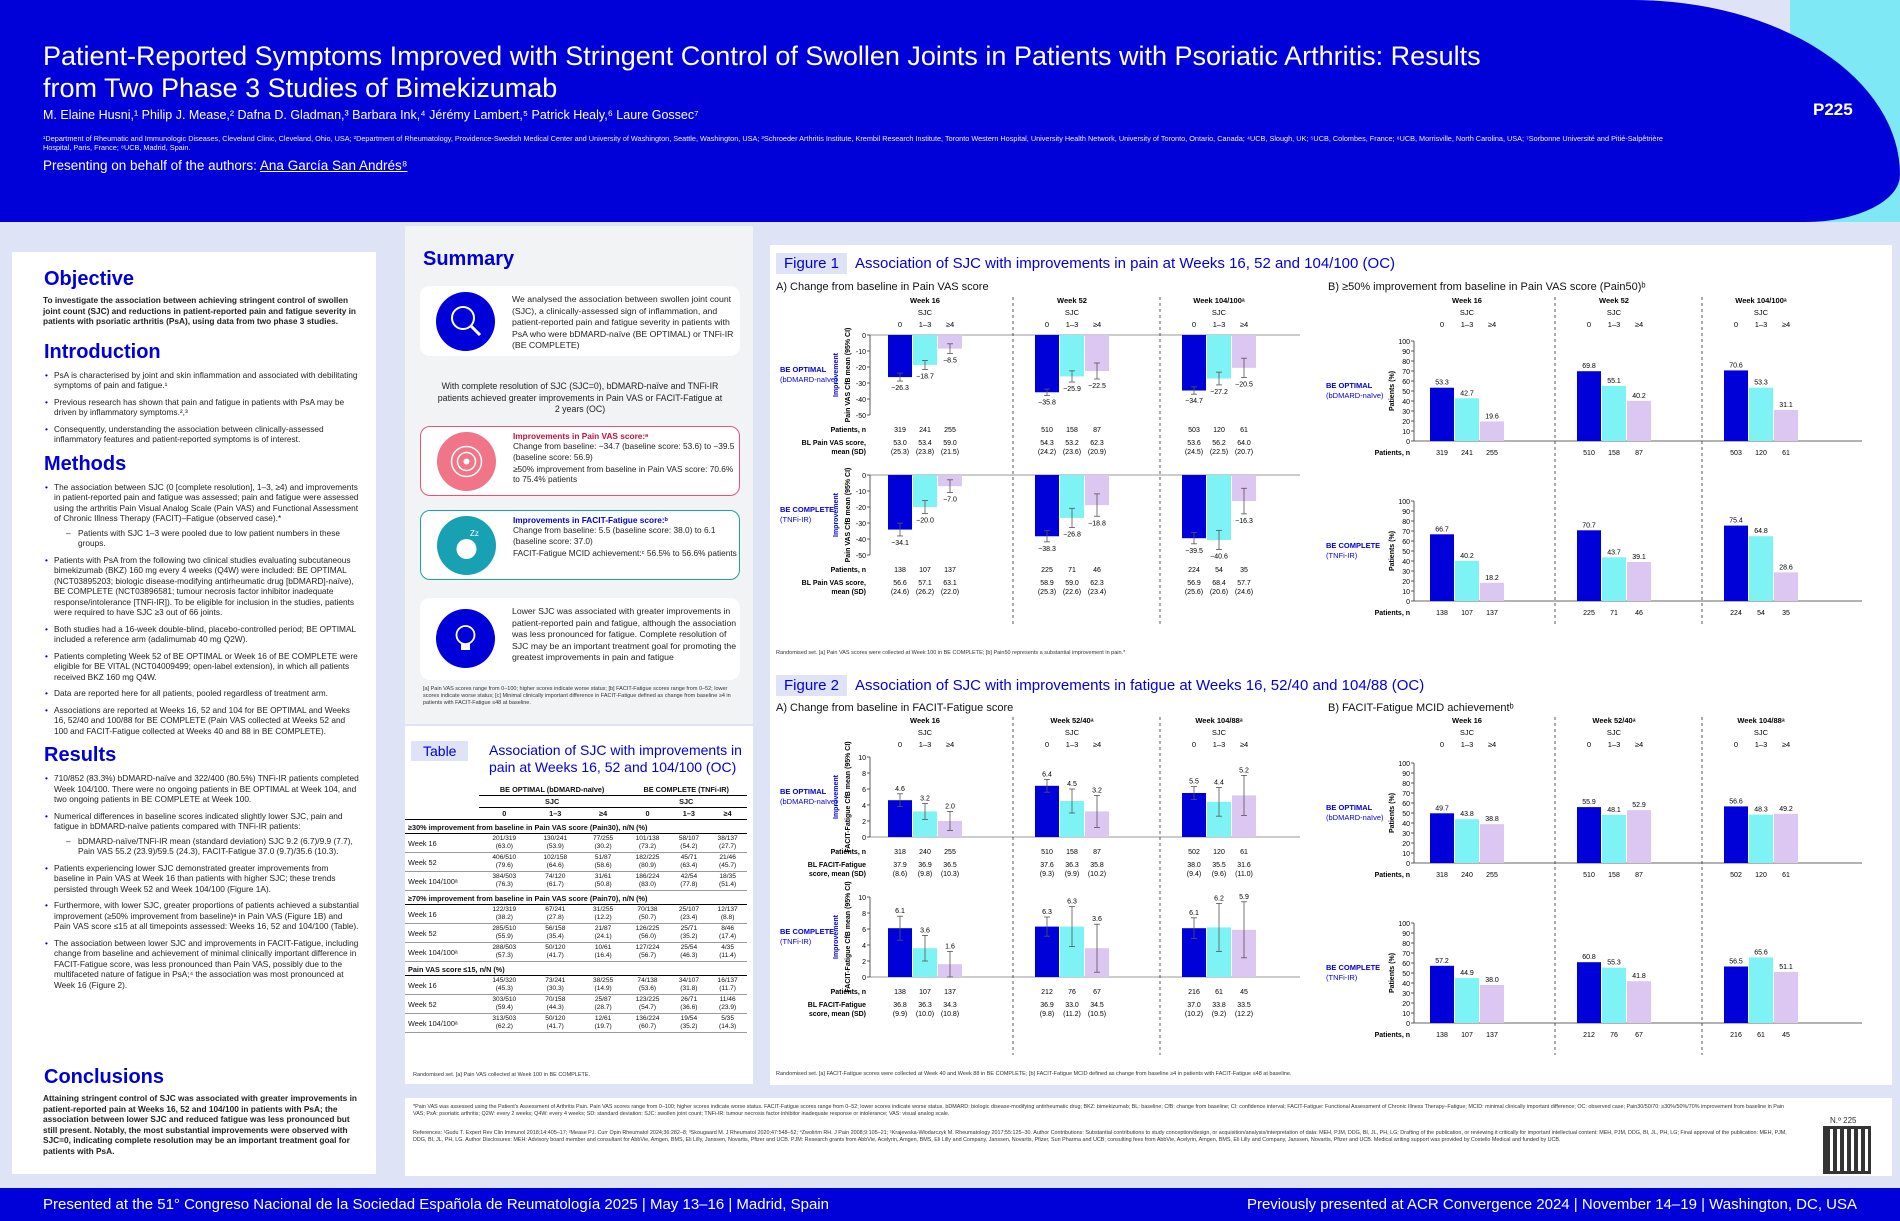 The width and height of the screenshot is (1900, 1221). I want to click on baseline-mean: 62.3, so click(1097, 583).